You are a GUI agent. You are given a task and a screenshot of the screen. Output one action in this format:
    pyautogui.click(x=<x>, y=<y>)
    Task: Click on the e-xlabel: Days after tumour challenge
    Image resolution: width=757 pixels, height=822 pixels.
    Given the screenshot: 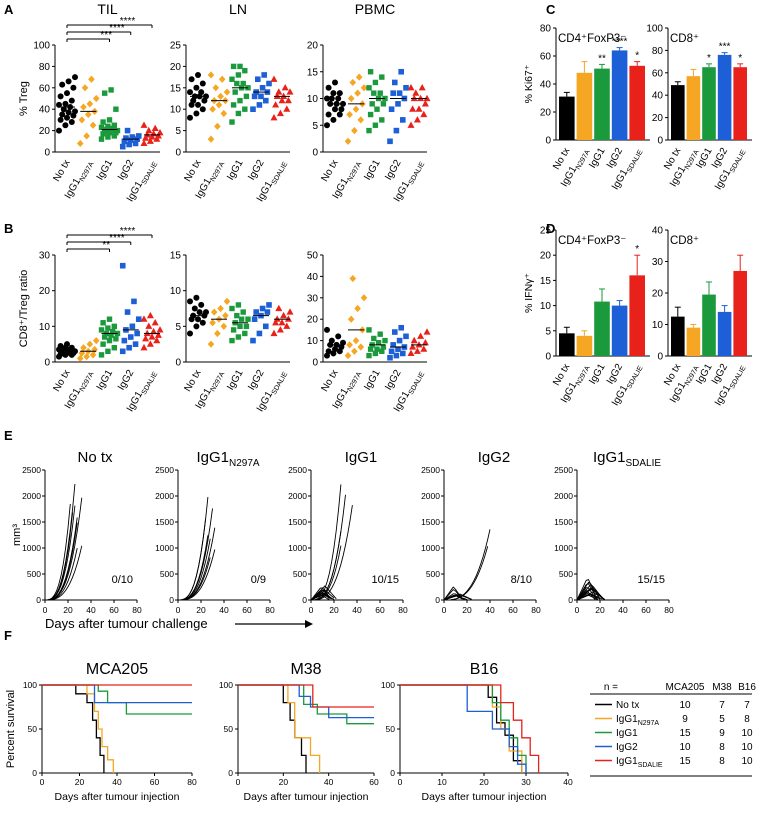 What is the action you would take?
    pyautogui.click(x=126, y=623)
    